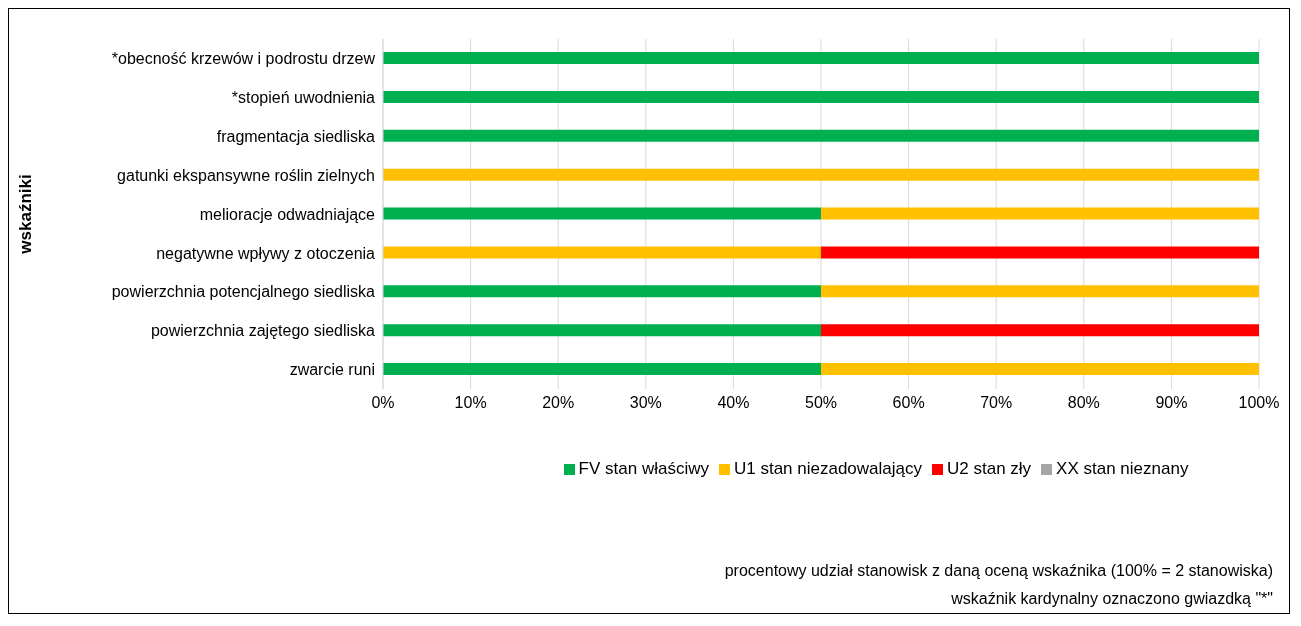 Image resolution: width=1301 pixels, height=626 pixels. Describe the element at coordinates (1259, 403) in the screenshot. I see `x-tick-label: 100%` at that location.